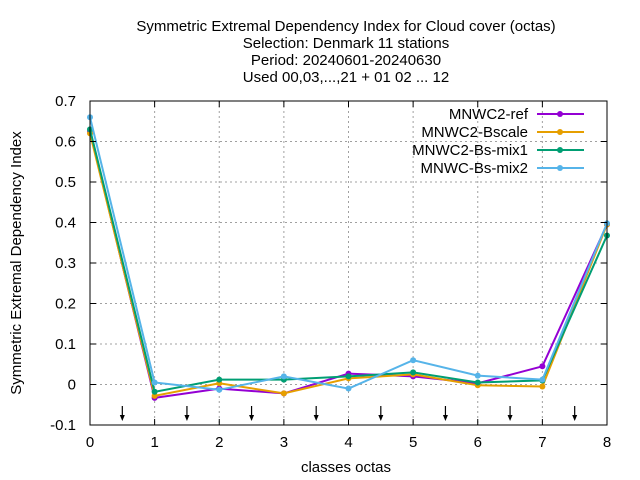 This screenshot has height=480, width=640. I want to click on x-tick-label: 5, so click(413, 442).